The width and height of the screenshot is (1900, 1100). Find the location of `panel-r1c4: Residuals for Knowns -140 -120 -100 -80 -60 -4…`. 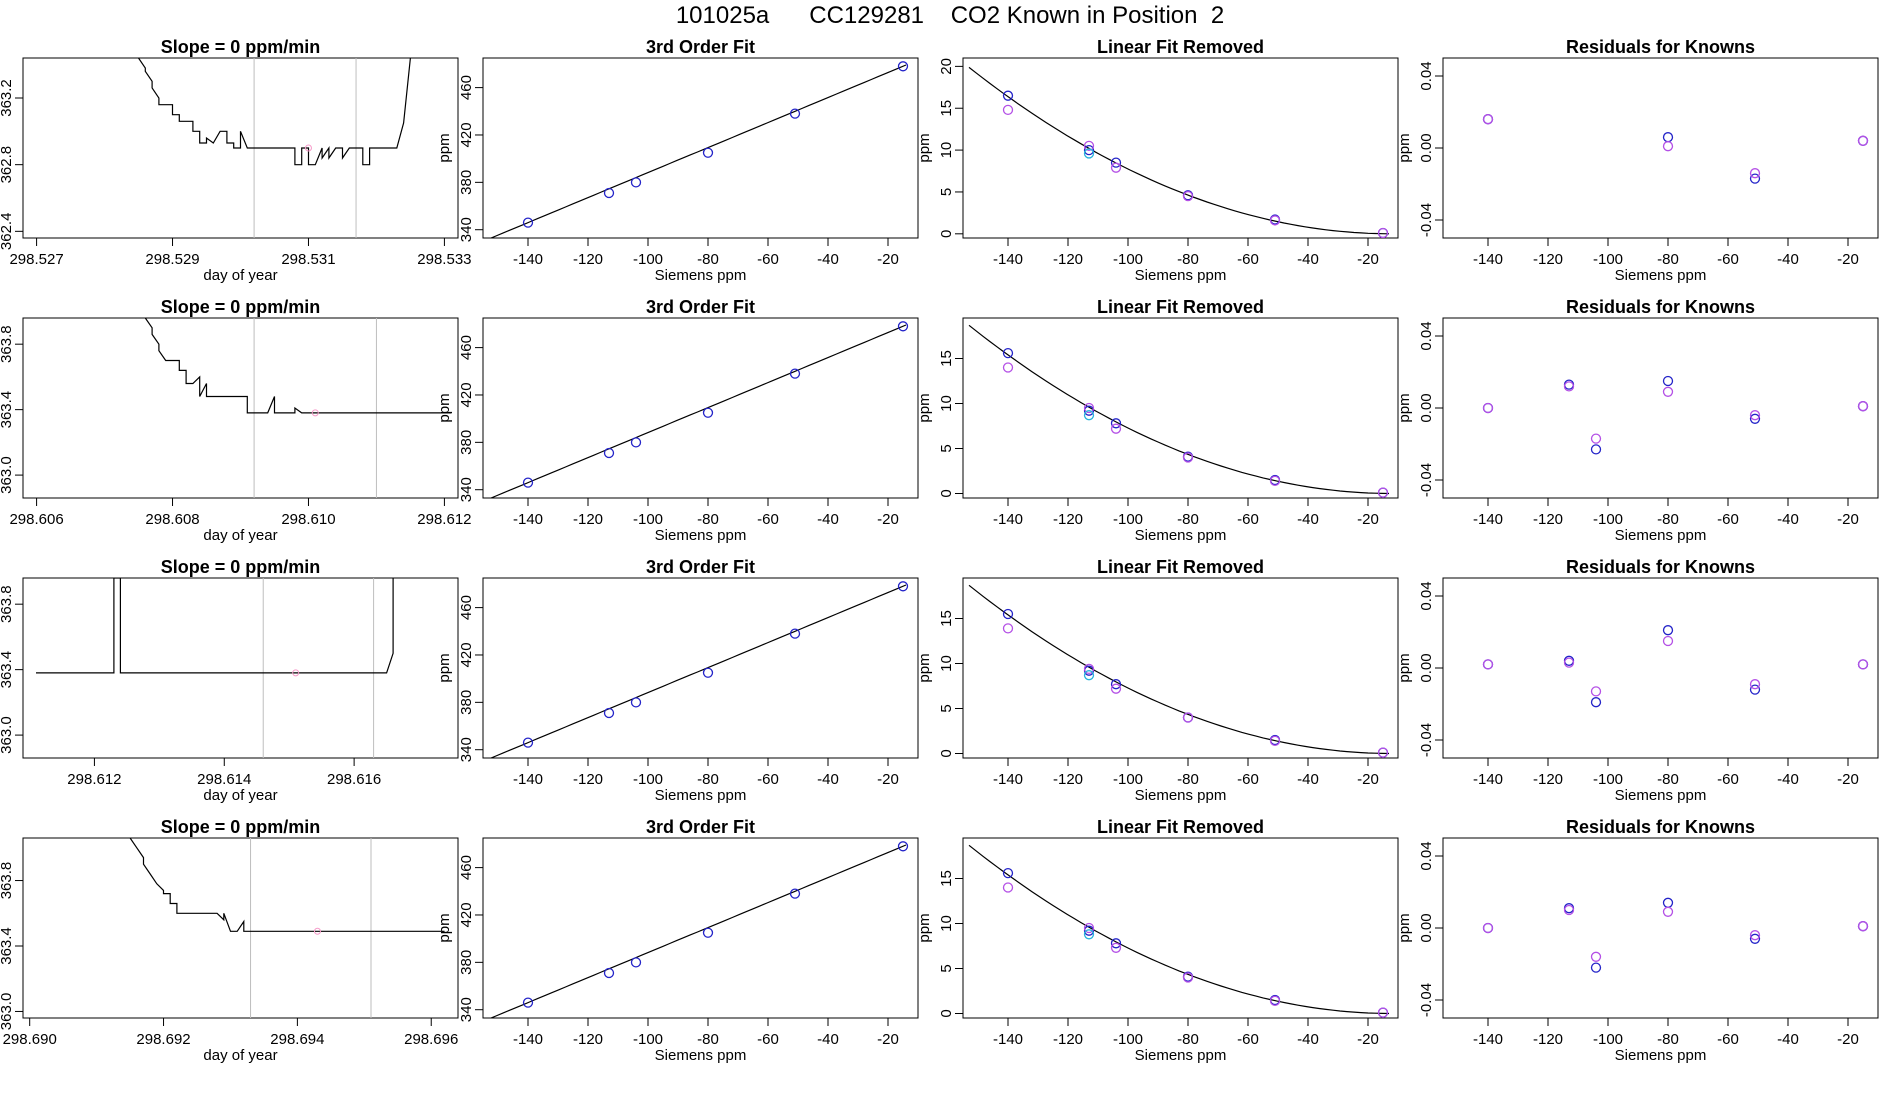

panel-r1c4: Residuals for Knowns -140 -120 -100 -80 -60 -4… is located at coordinates (1637, 160).